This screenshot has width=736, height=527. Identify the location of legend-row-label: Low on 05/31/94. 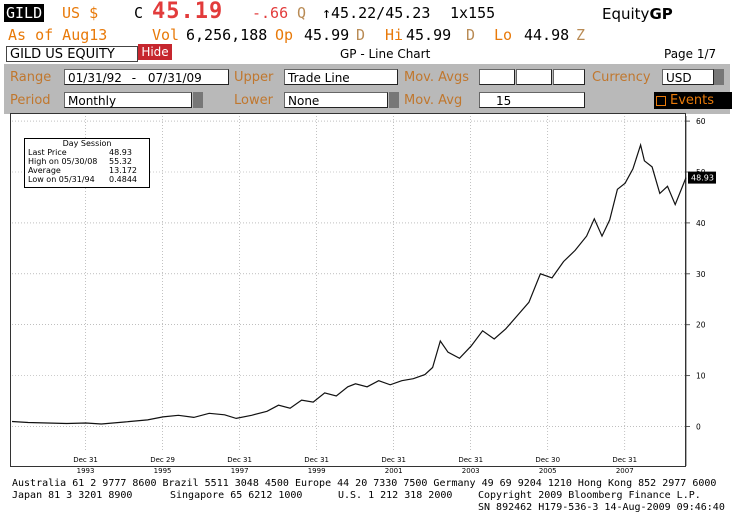
(61, 179).